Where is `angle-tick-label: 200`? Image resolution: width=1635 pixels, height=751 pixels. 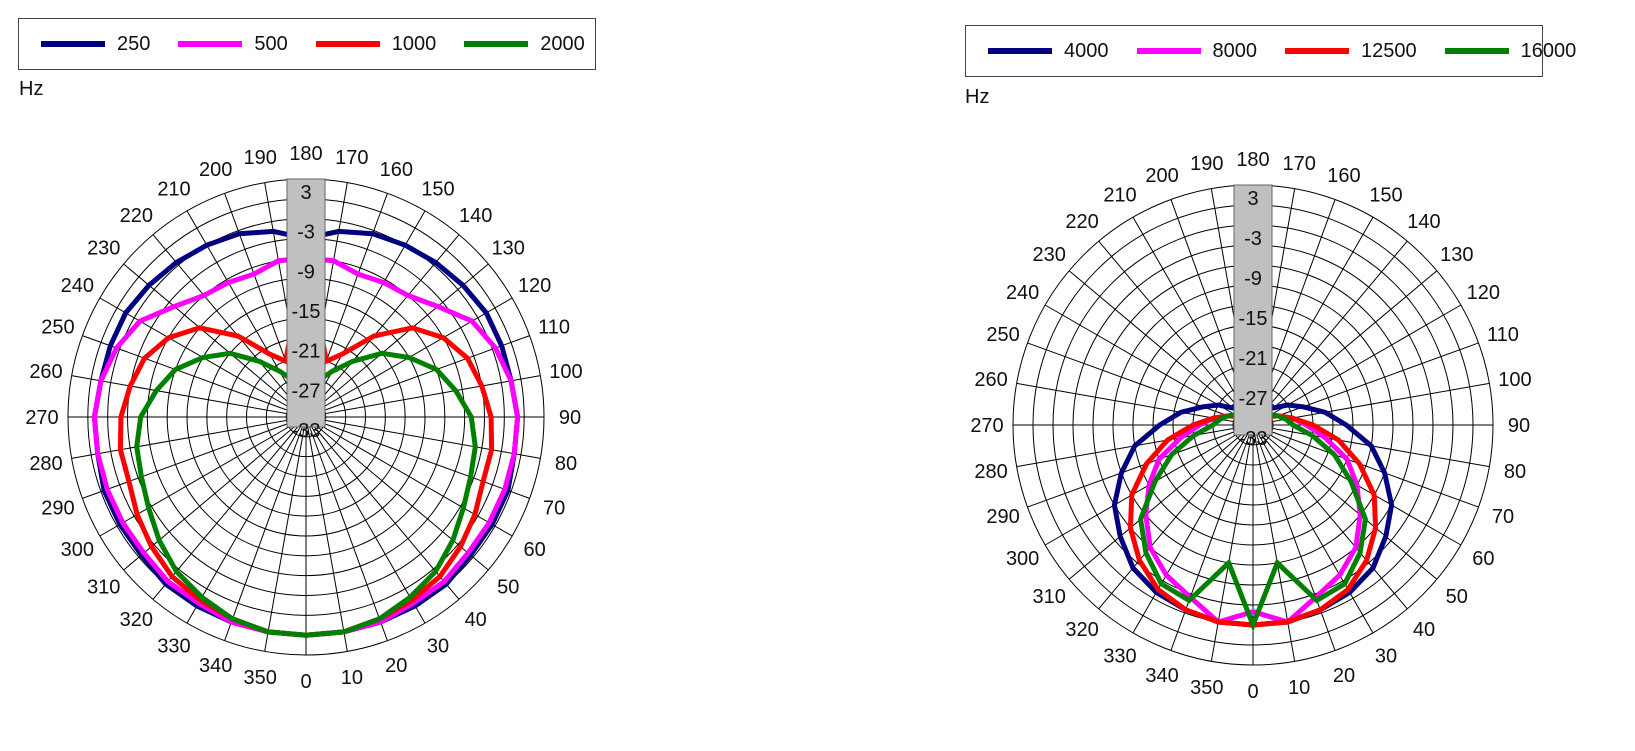 angle-tick-label: 200 is located at coordinates (215, 170).